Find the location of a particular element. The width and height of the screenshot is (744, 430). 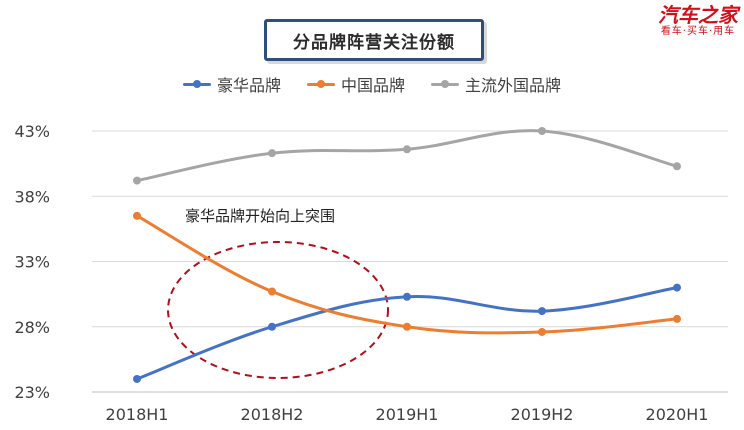

x-tick-label: 2019H1 is located at coordinates (407, 414).